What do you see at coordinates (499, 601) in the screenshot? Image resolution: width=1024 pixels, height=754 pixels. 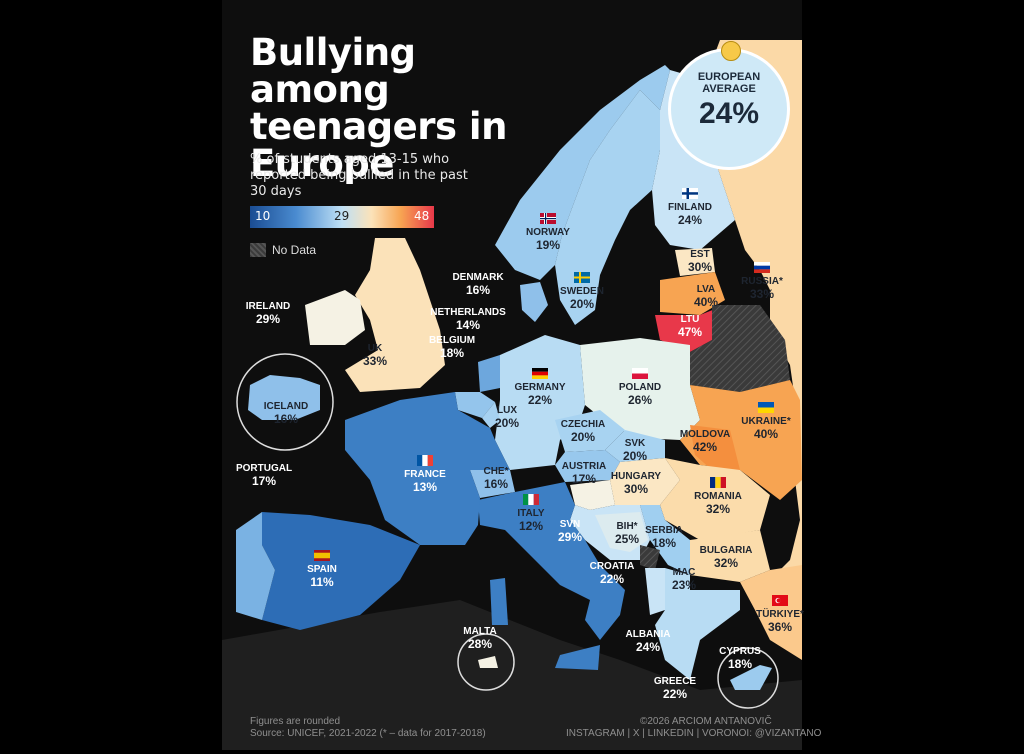 I see `country-italy-sardinia` at bounding box center [499, 601].